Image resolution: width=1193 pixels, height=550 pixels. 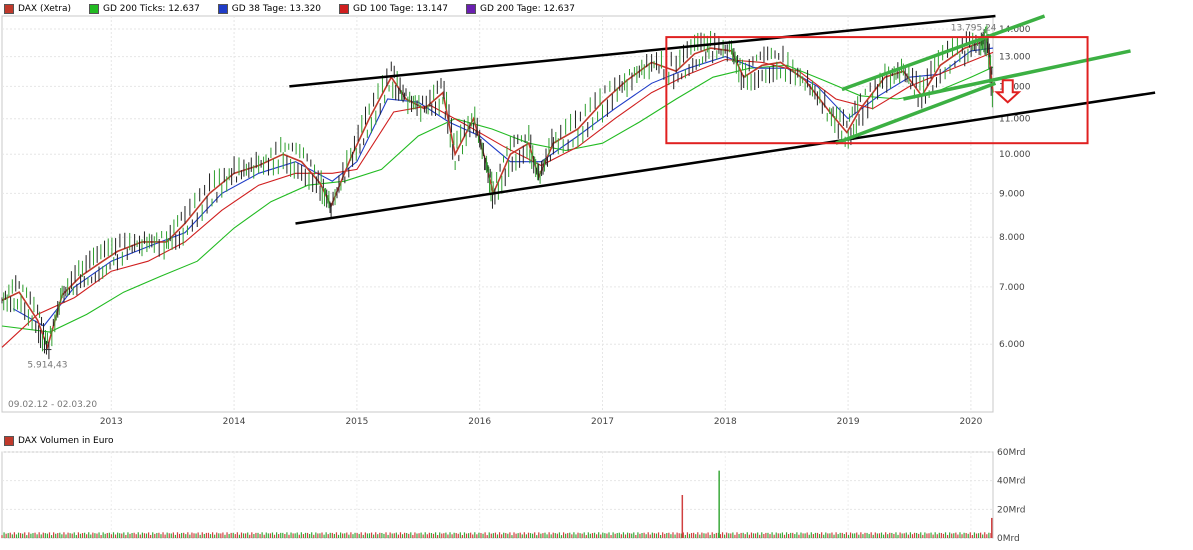 I want to click on year-tick-label: 2014, so click(x=234, y=422).